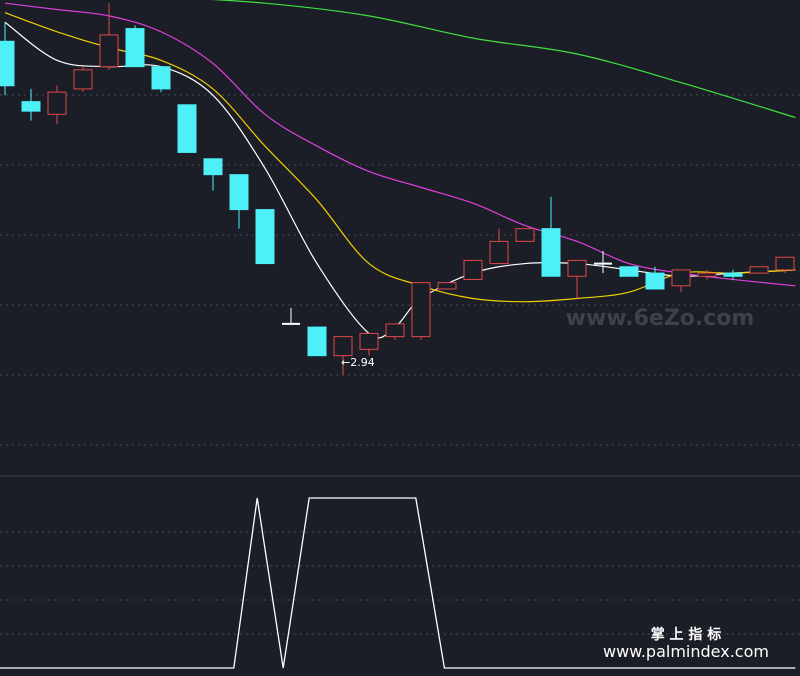 The height and width of the screenshot is (676, 800). Describe the element at coordinates (660, 318) in the screenshot. I see `watermark-mid: www.6eZo.com` at that location.